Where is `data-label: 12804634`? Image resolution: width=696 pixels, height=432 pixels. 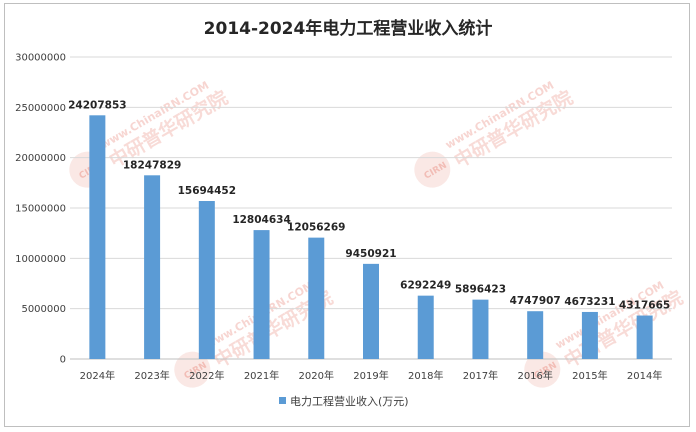
data-label: 12804634 is located at coordinates (261, 220).